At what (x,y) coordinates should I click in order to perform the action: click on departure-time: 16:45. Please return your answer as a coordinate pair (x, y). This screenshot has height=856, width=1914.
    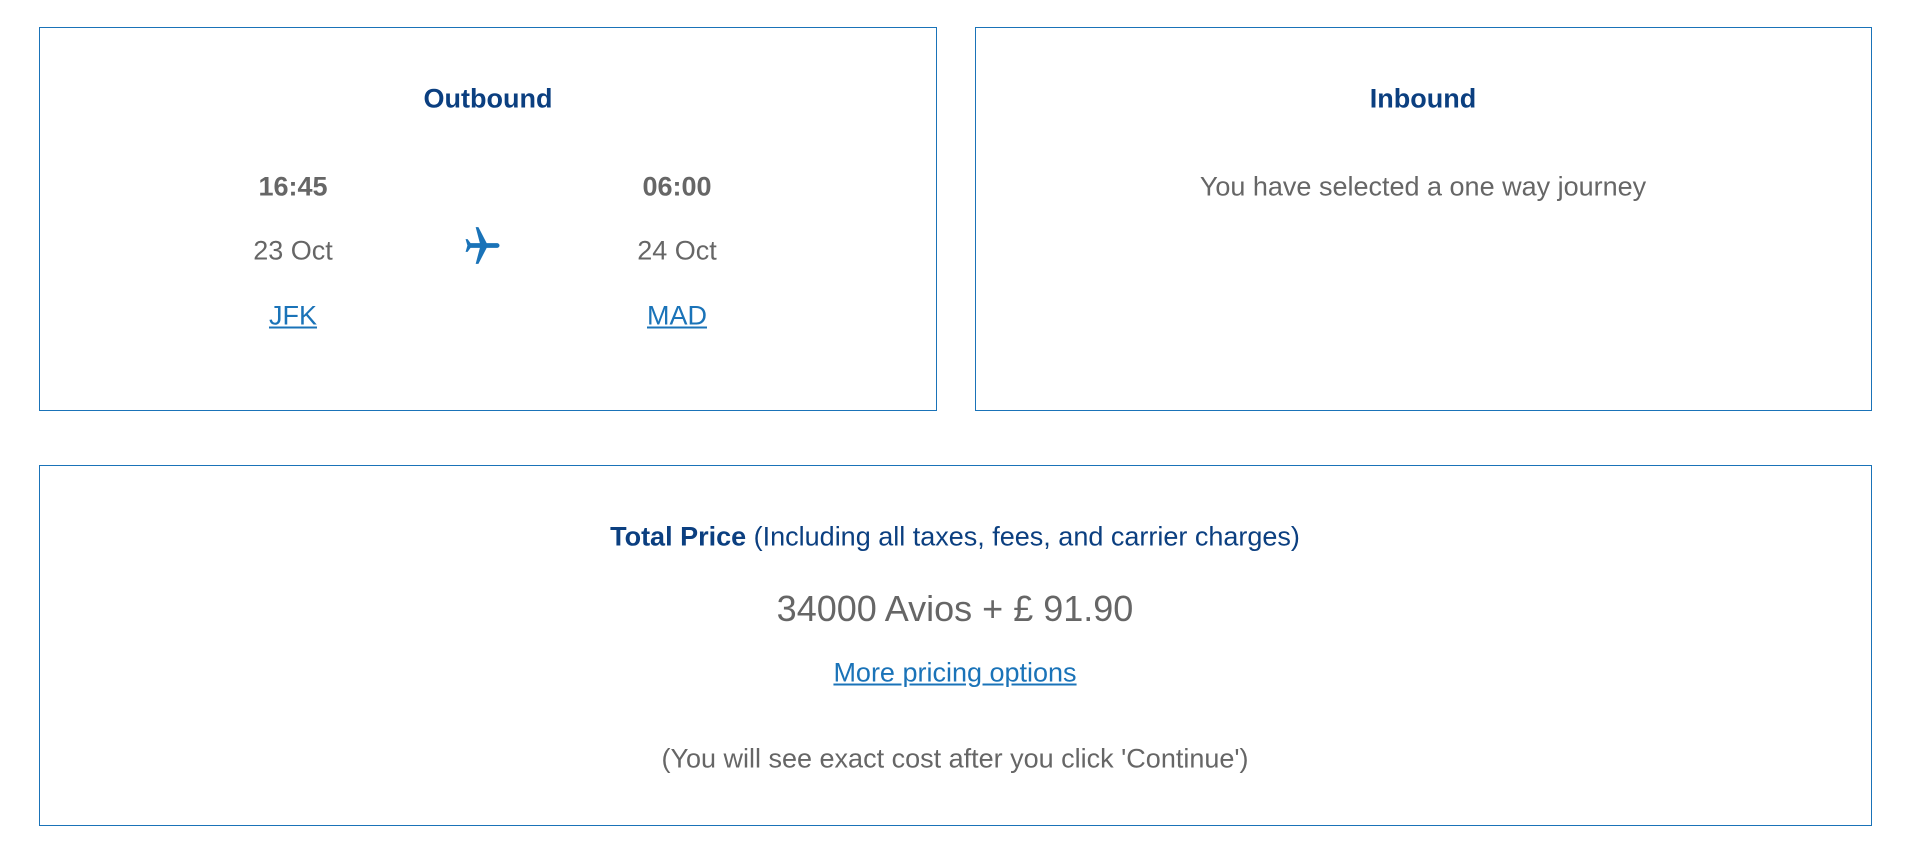
    Looking at the image, I should click on (293, 186).